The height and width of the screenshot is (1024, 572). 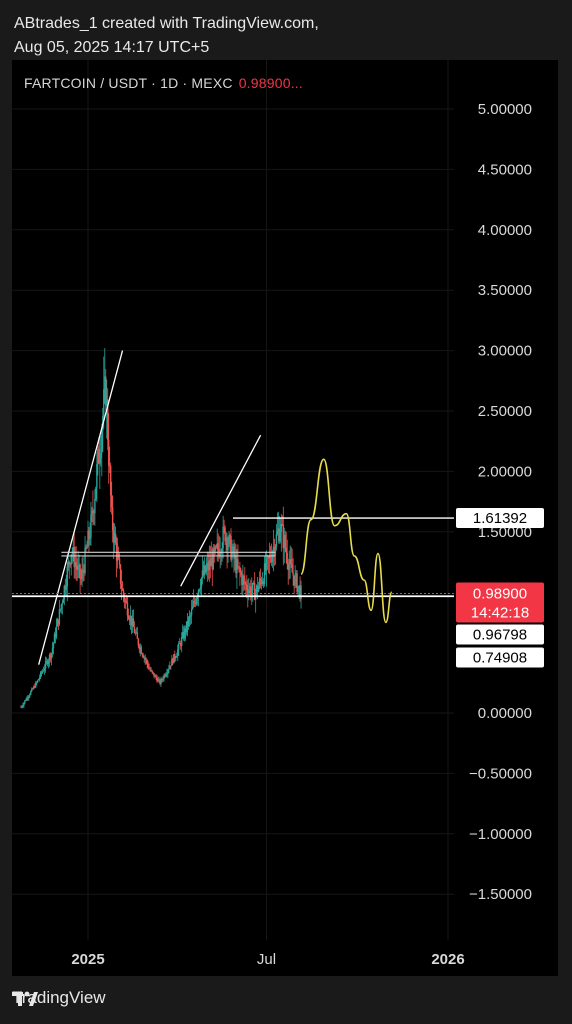 I want to click on level-label-lower-bg, so click(x=500, y=657).